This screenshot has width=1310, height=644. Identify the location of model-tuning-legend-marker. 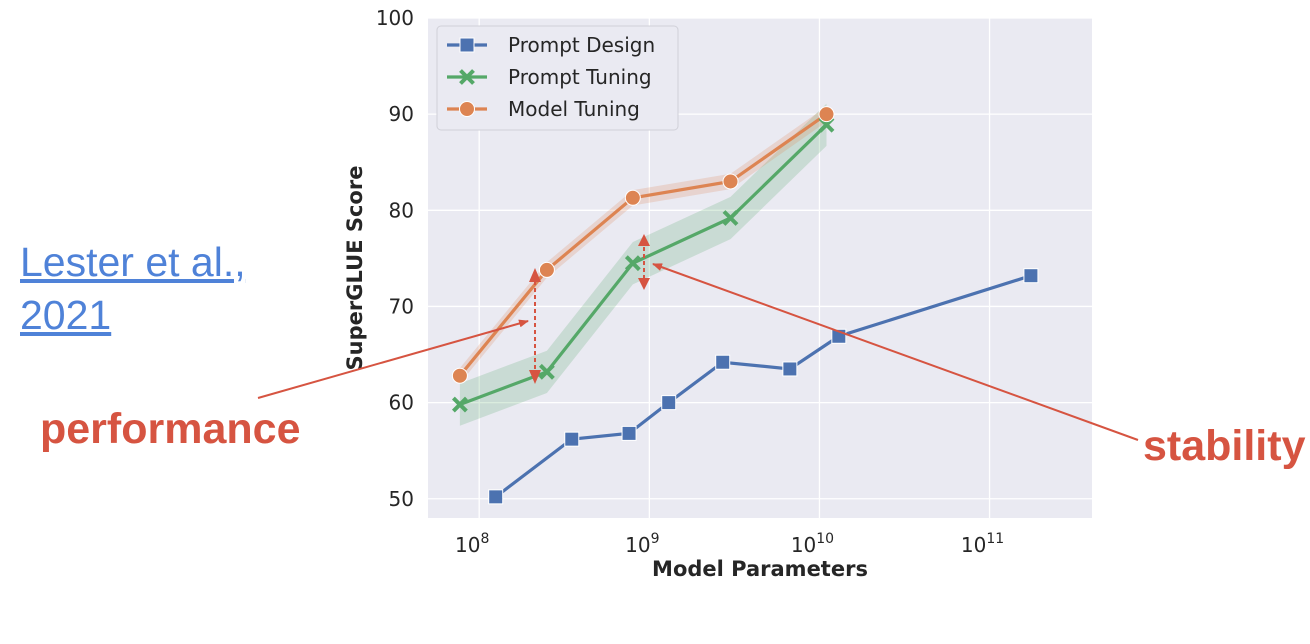
(467, 109).